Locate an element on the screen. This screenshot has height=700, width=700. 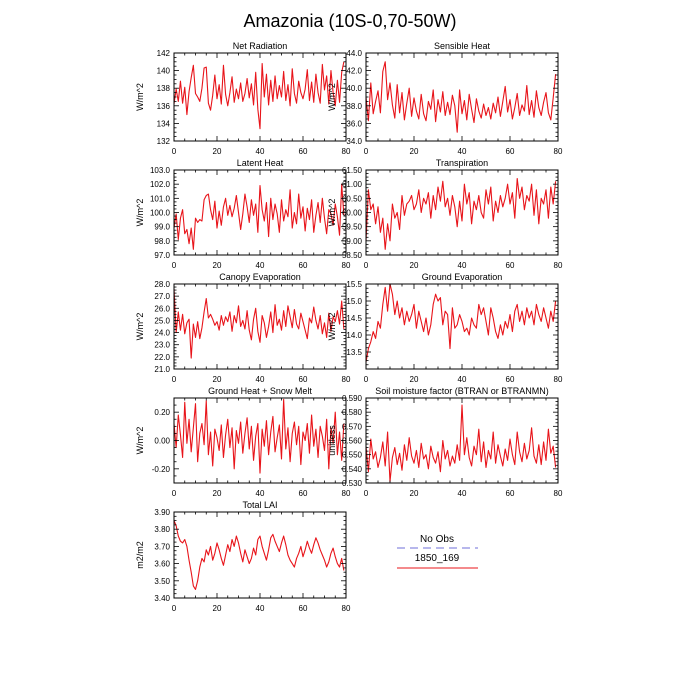
y-tick-label: 38.0 is located at coordinates (354, 106).